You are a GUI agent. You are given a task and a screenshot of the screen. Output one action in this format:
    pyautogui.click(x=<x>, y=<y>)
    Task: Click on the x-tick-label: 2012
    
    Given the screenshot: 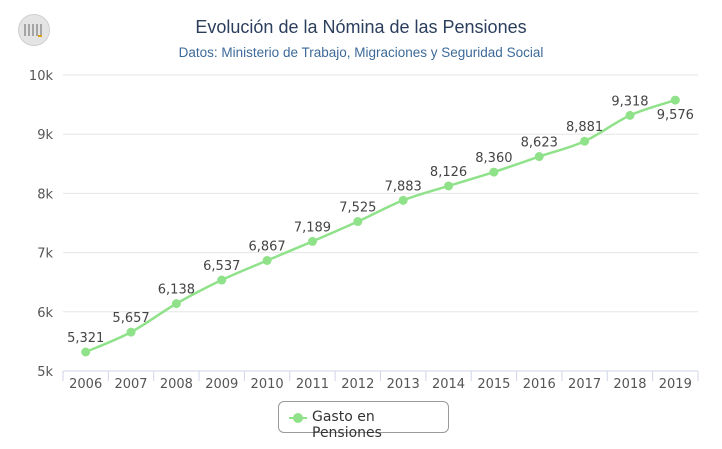 What is the action you would take?
    pyautogui.click(x=357, y=384)
    